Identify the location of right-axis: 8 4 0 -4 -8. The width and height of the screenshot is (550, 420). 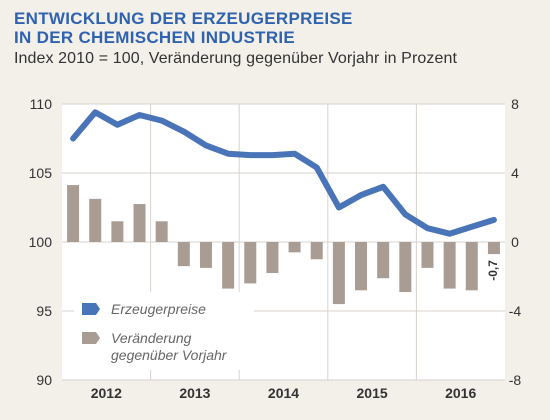
(515, 242).